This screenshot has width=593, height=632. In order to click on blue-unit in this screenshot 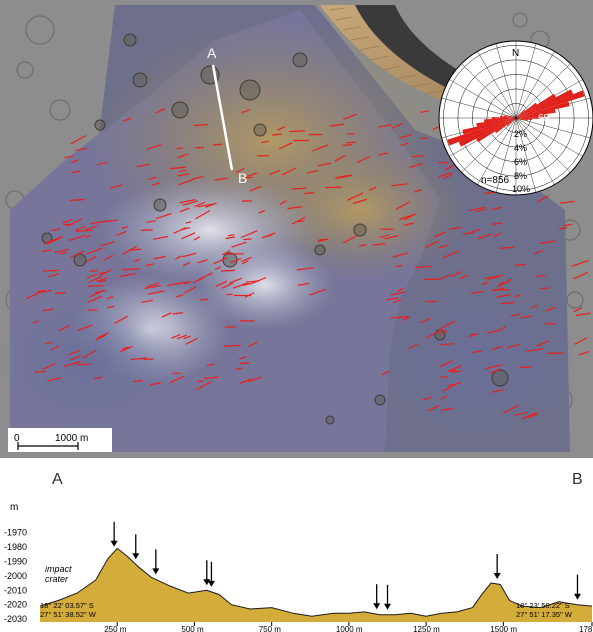, I will do `click(90, 360)`.